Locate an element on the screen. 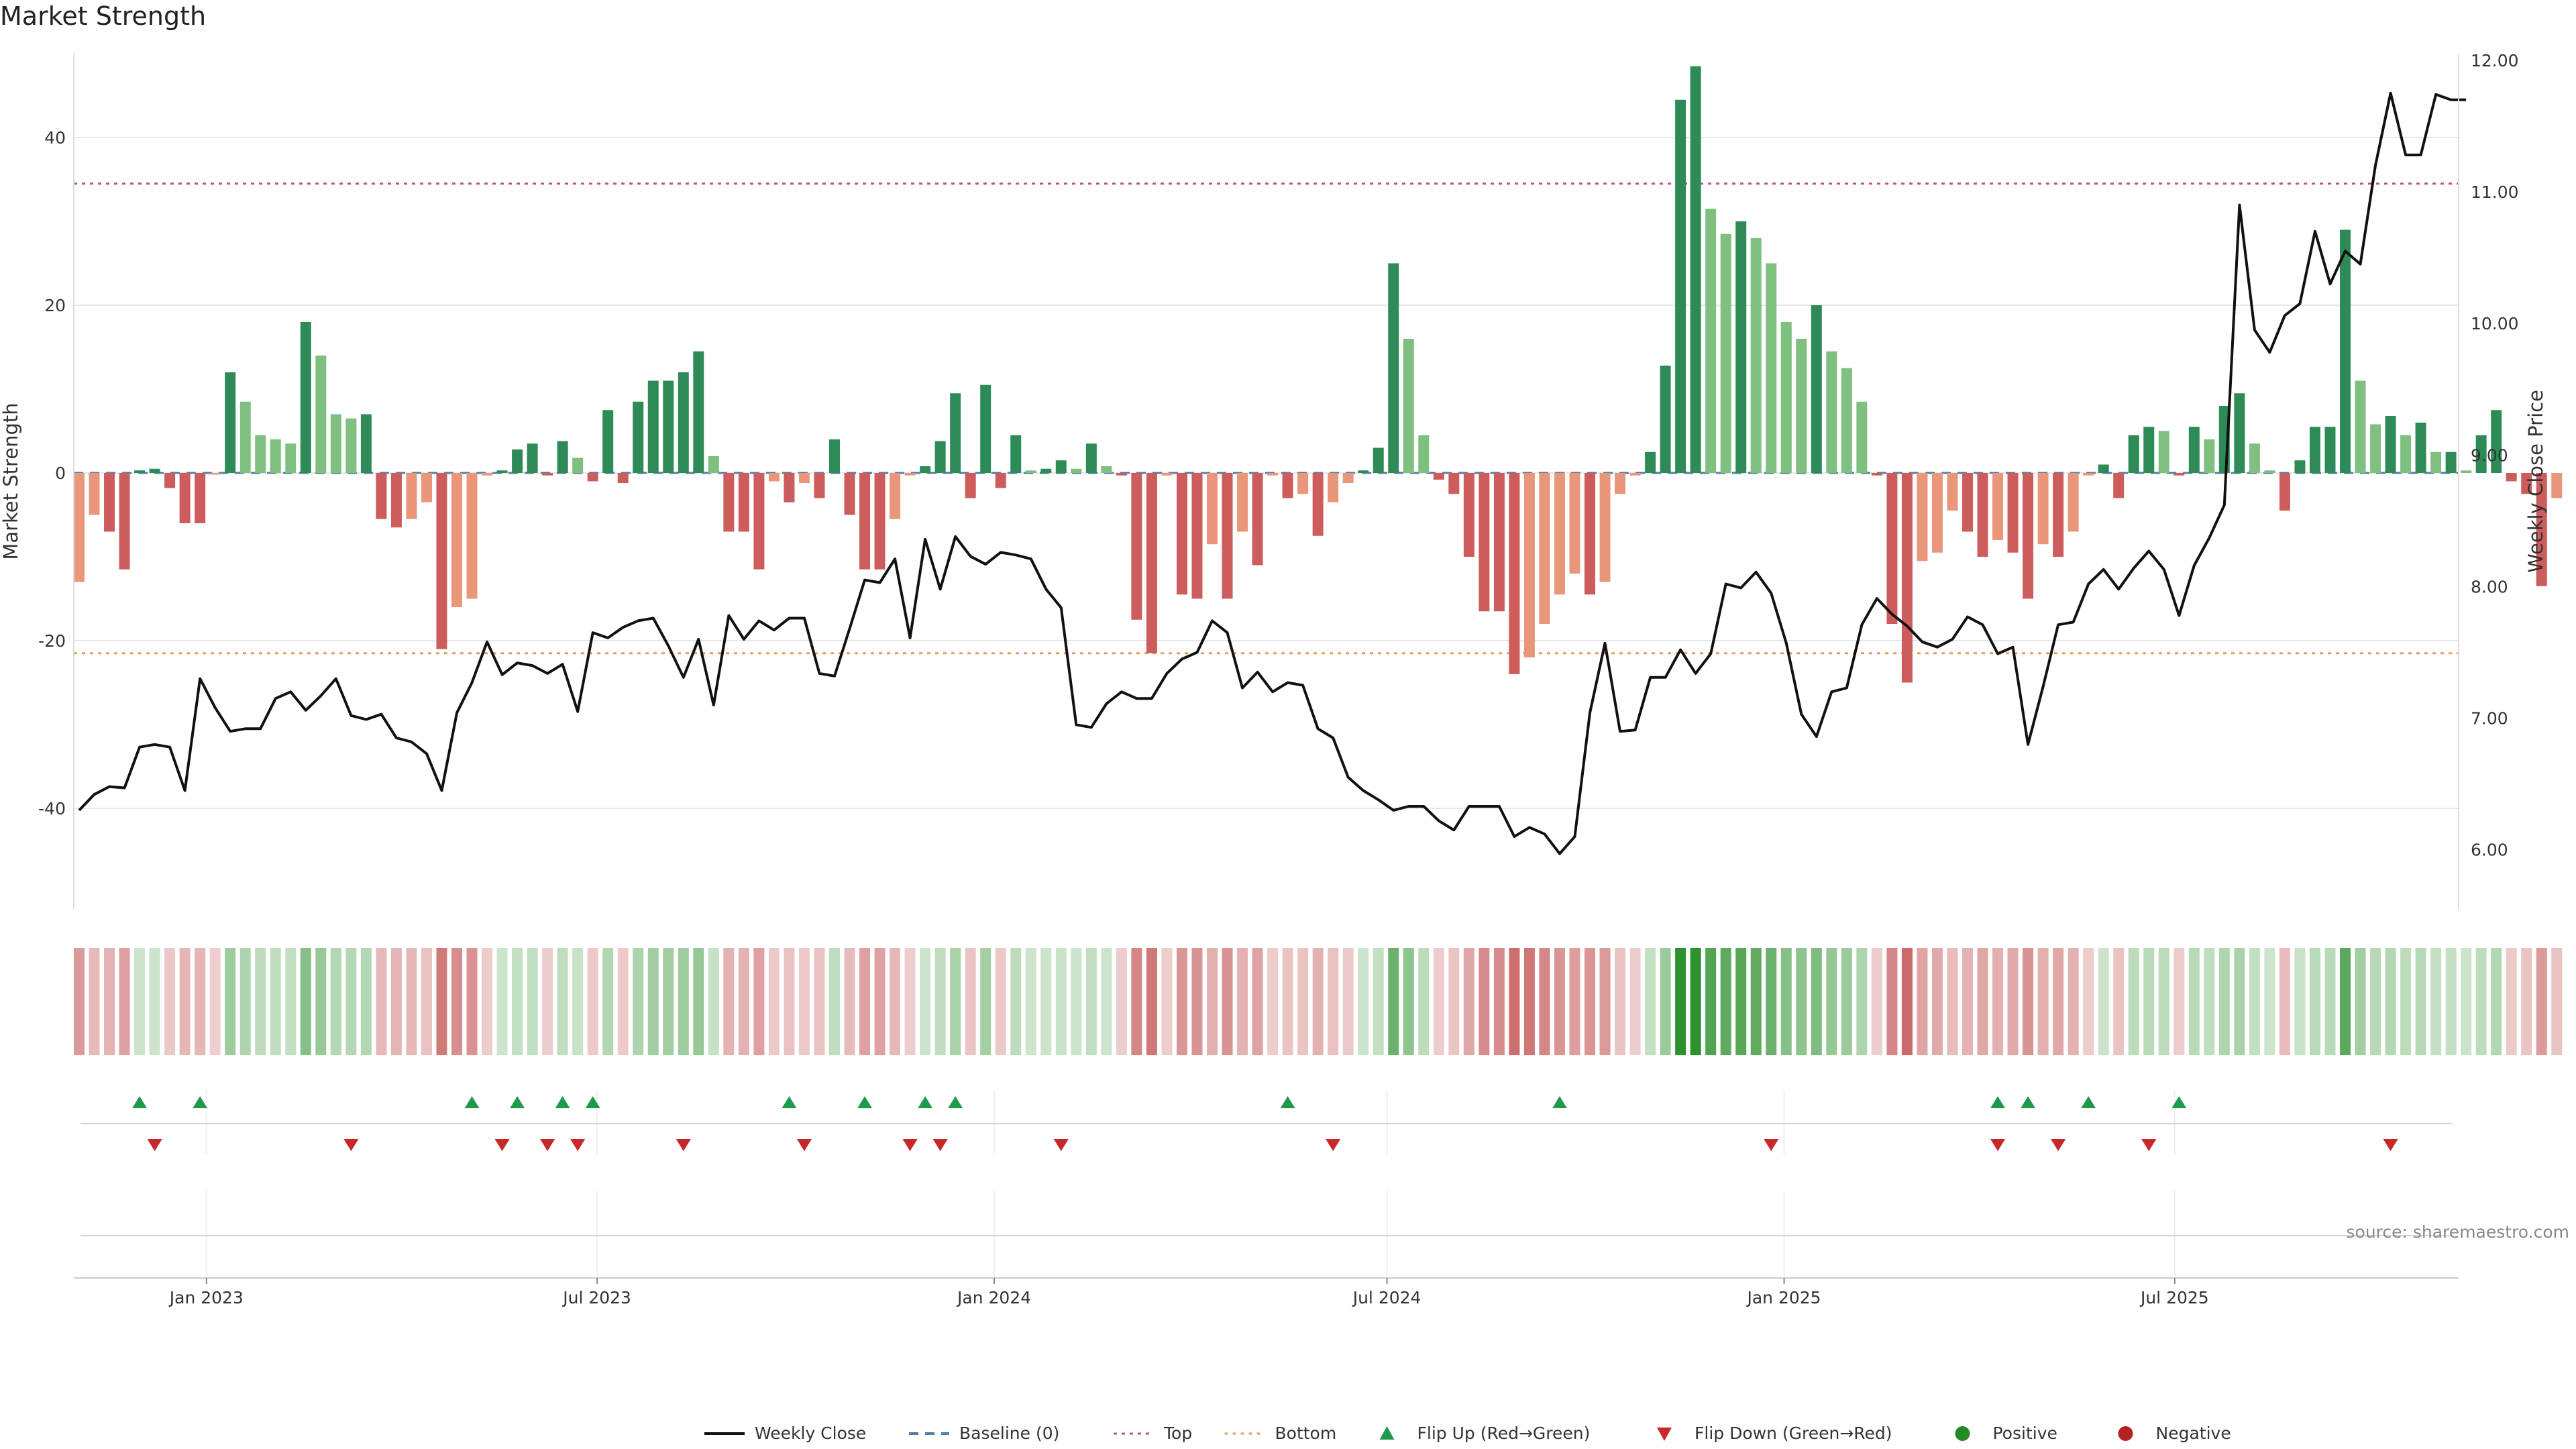 This screenshot has width=2576, height=1449. y-tick-label: 40 is located at coordinates (55, 138).